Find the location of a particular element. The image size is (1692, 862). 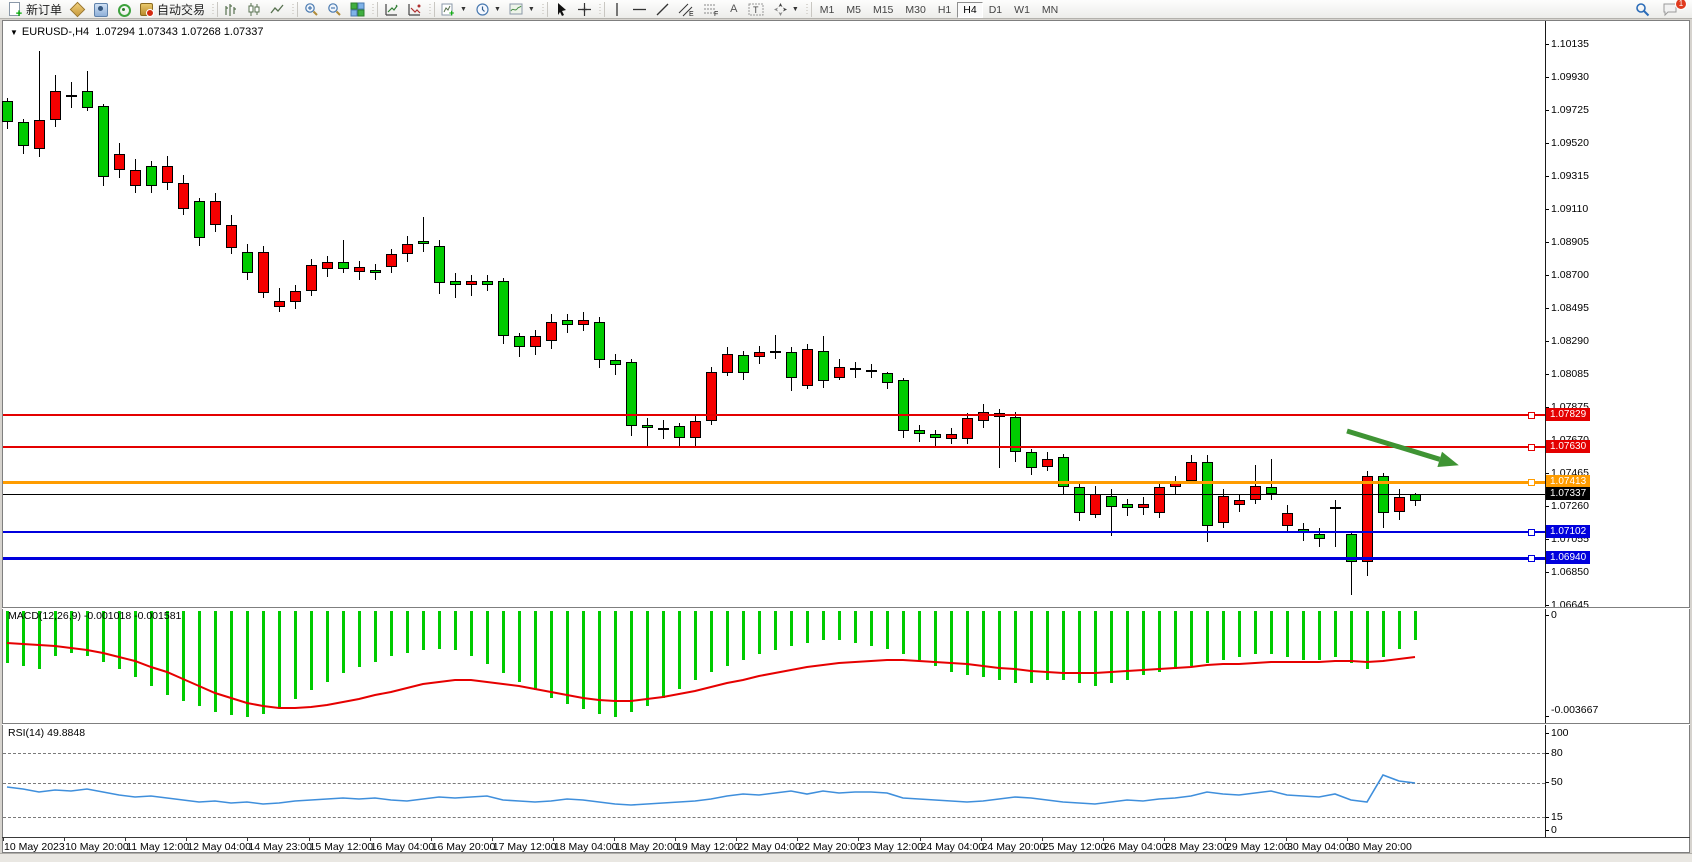

line-chart-button is located at coordinates (277, 9).